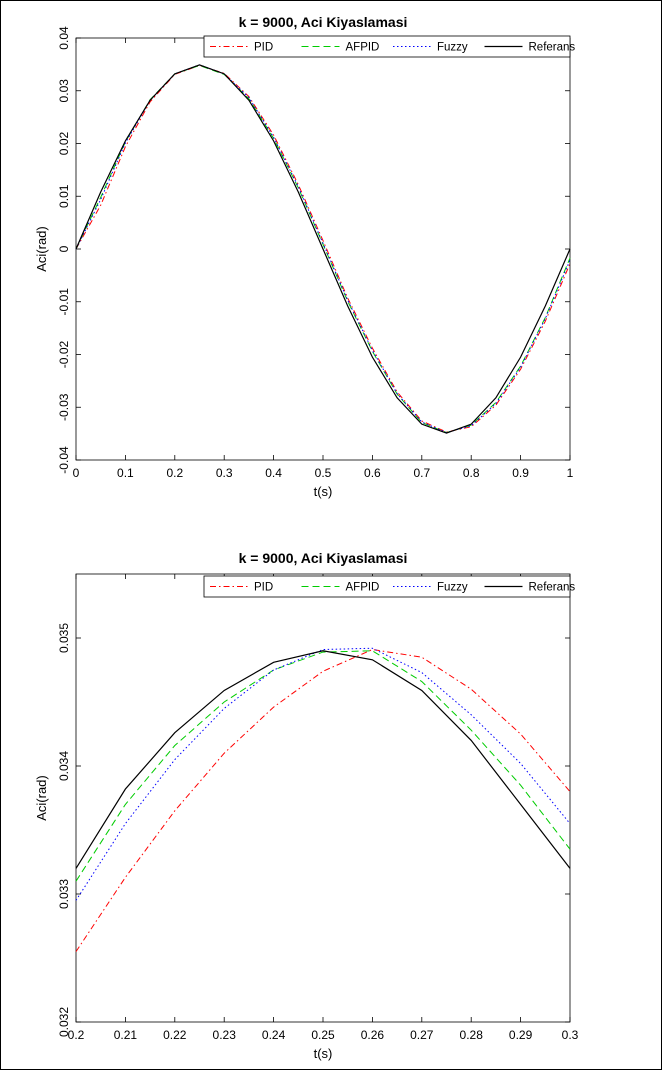 The image size is (662, 1070). What do you see at coordinates (472, 1035) in the screenshot?
I see `x-tick-label: 0.28` at bounding box center [472, 1035].